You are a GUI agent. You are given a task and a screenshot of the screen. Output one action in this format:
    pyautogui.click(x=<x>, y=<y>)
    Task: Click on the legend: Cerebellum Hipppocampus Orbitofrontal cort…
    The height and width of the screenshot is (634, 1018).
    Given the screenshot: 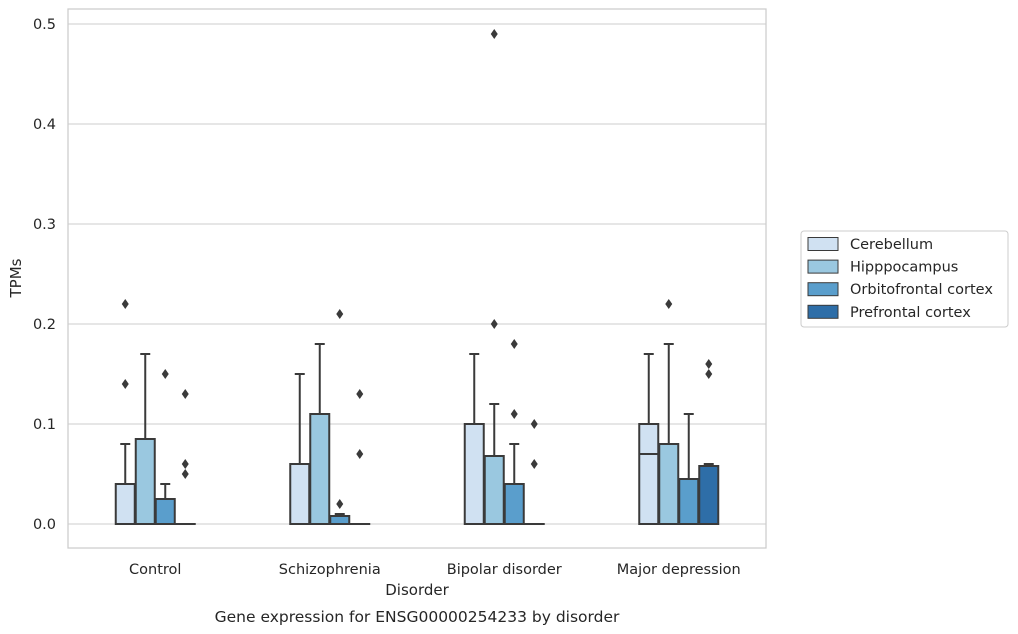 What is the action you would take?
    pyautogui.click(x=904, y=279)
    